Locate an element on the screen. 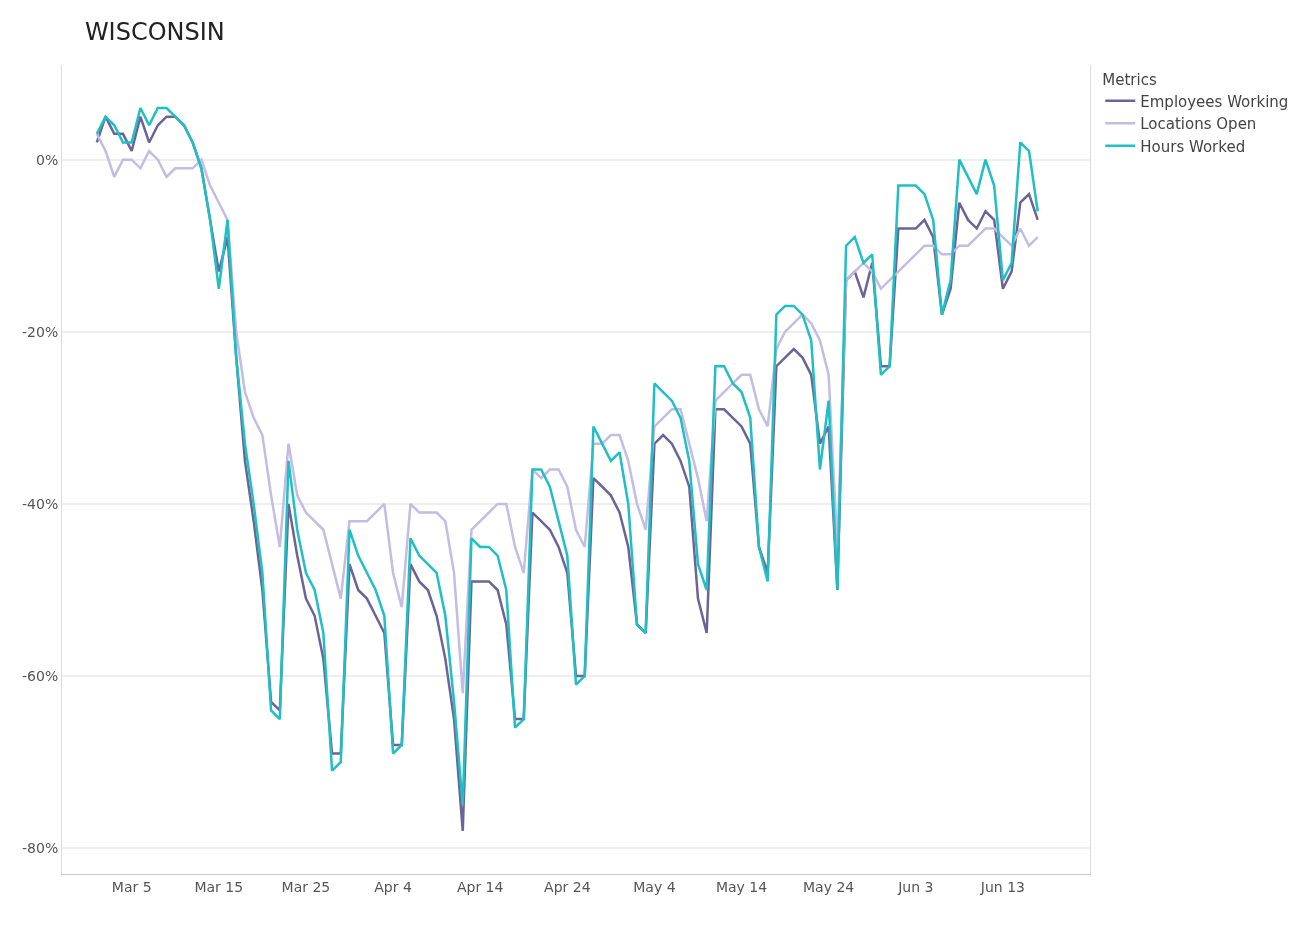 The width and height of the screenshot is (1306, 929). x-tick-label: Apr 24 is located at coordinates (567, 886).